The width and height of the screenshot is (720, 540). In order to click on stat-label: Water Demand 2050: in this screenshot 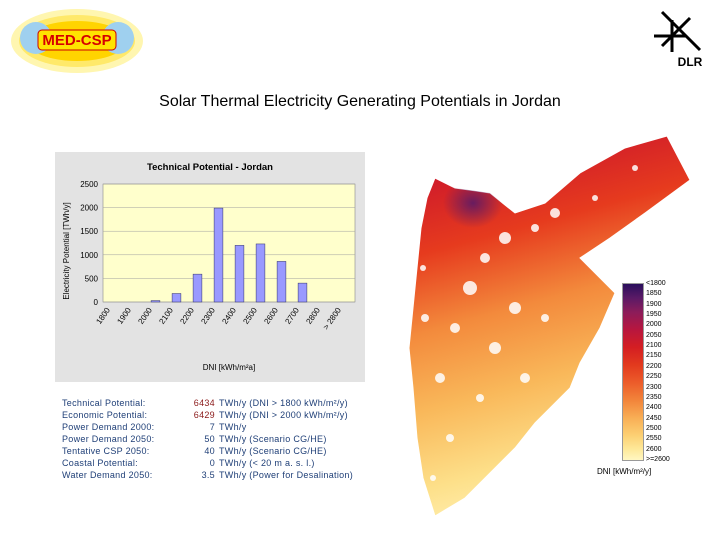, I will do `click(107, 475)`.